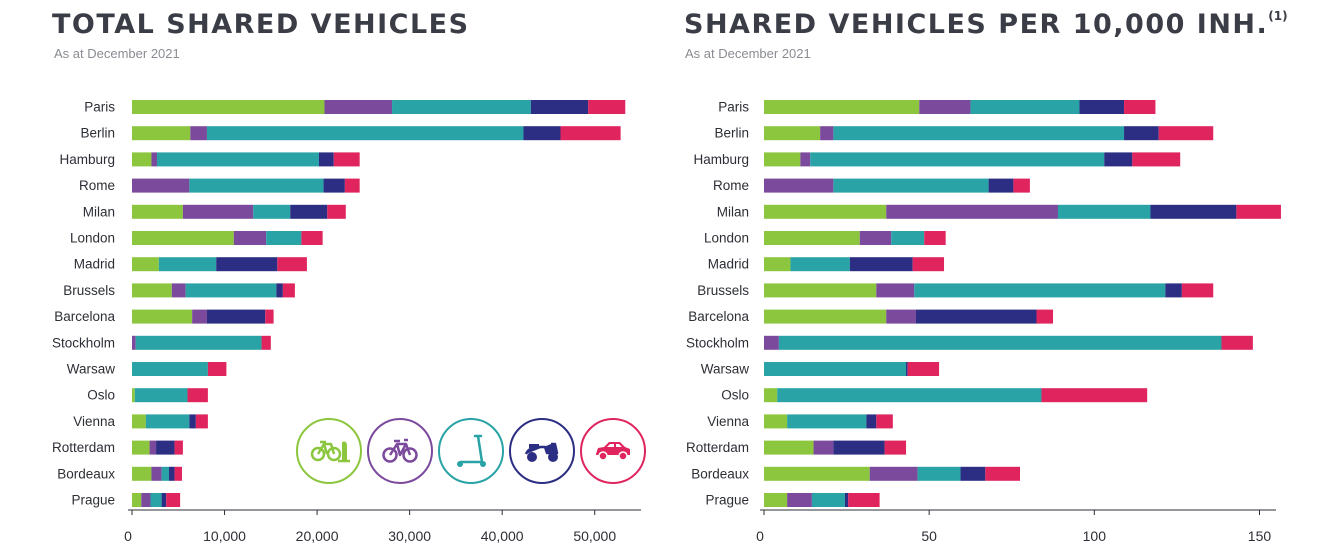 This screenshot has width=1335, height=558. I want to click on category-label: Milan, so click(99, 211).